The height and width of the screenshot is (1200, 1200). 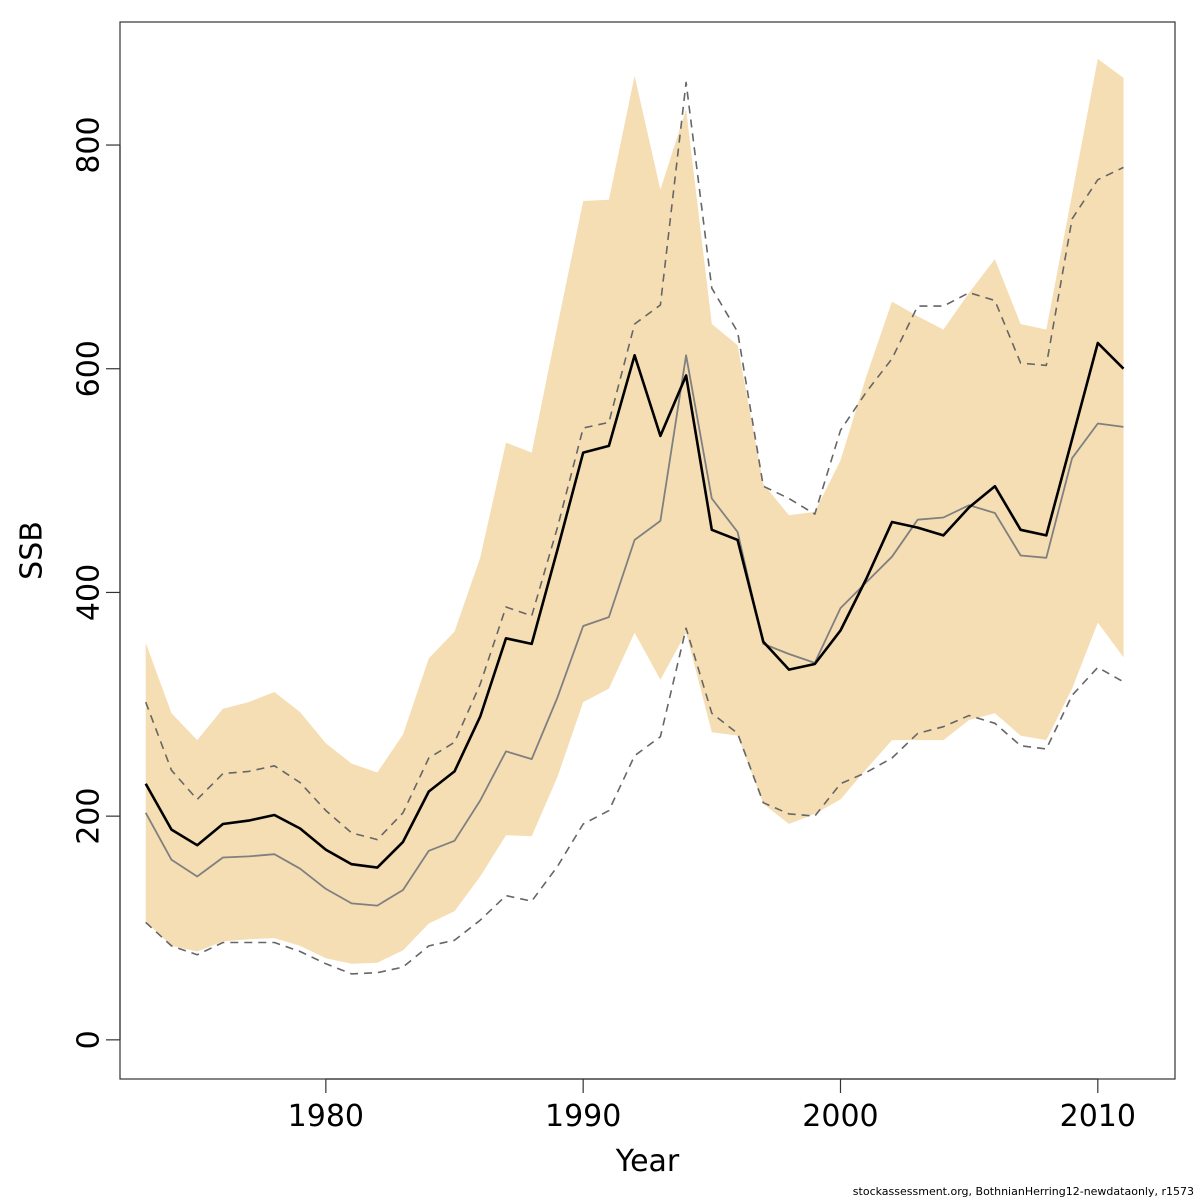 What do you see at coordinates (89, 1039) in the screenshot?
I see `y-tick-label: 0` at bounding box center [89, 1039].